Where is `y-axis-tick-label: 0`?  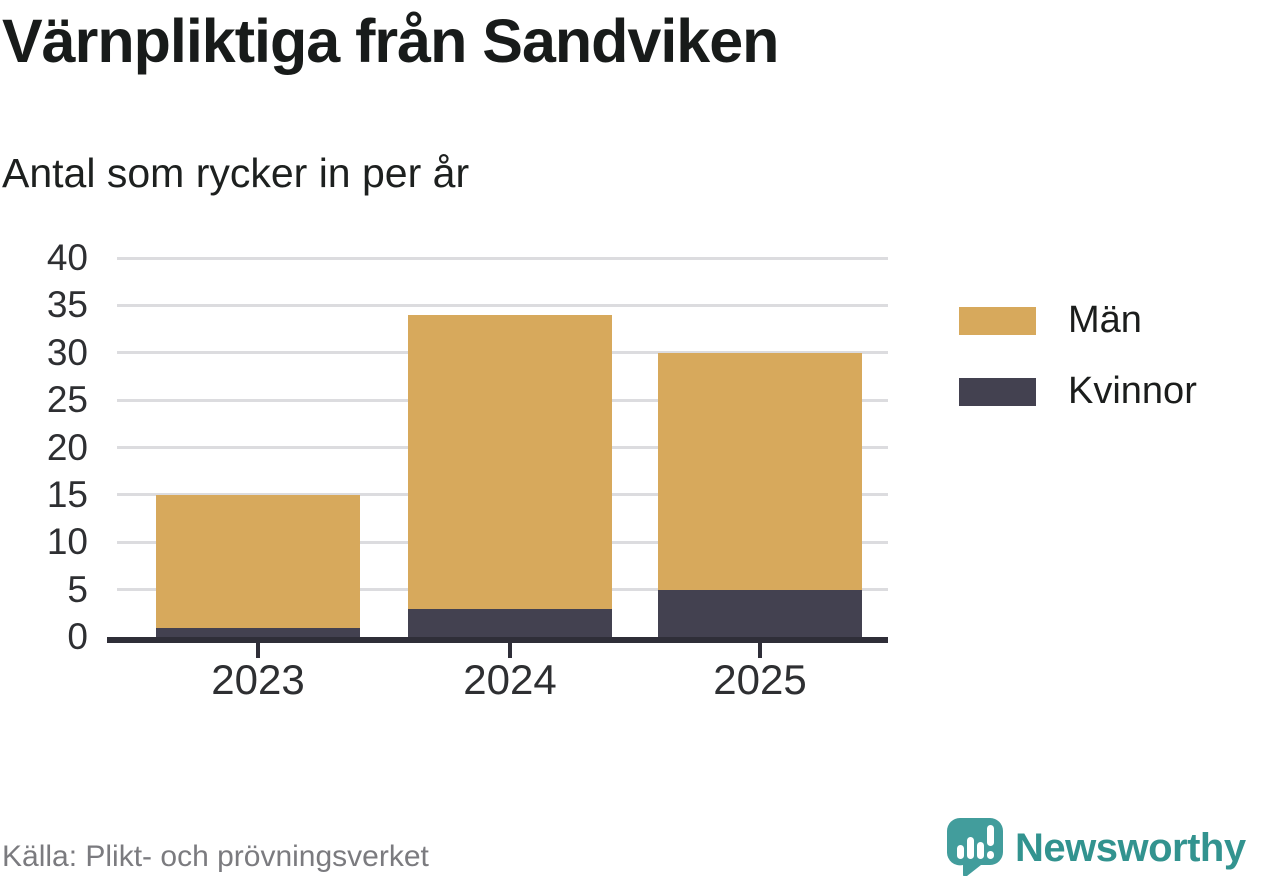
y-axis-tick-label: 0 is located at coordinates (77, 636).